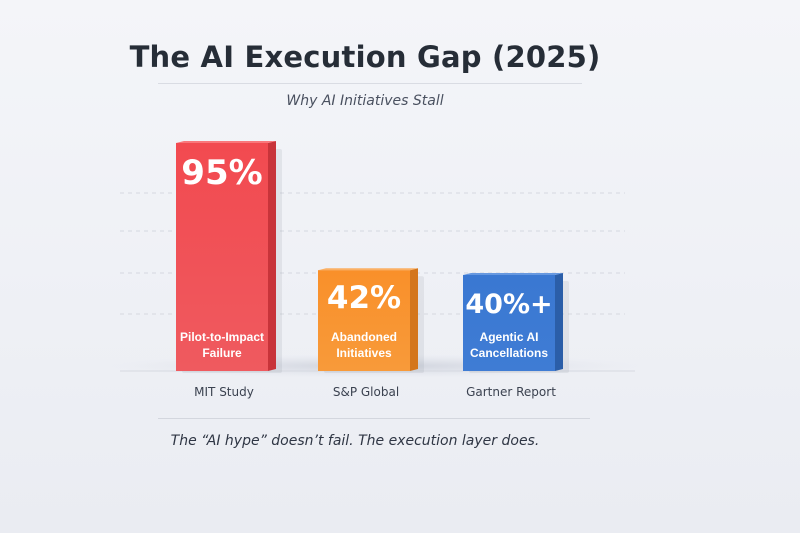 The height and width of the screenshot is (533, 800). What do you see at coordinates (366, 392) in the screenshot?
I see `category-label: S&P Global` at bounding box center [366, 392].